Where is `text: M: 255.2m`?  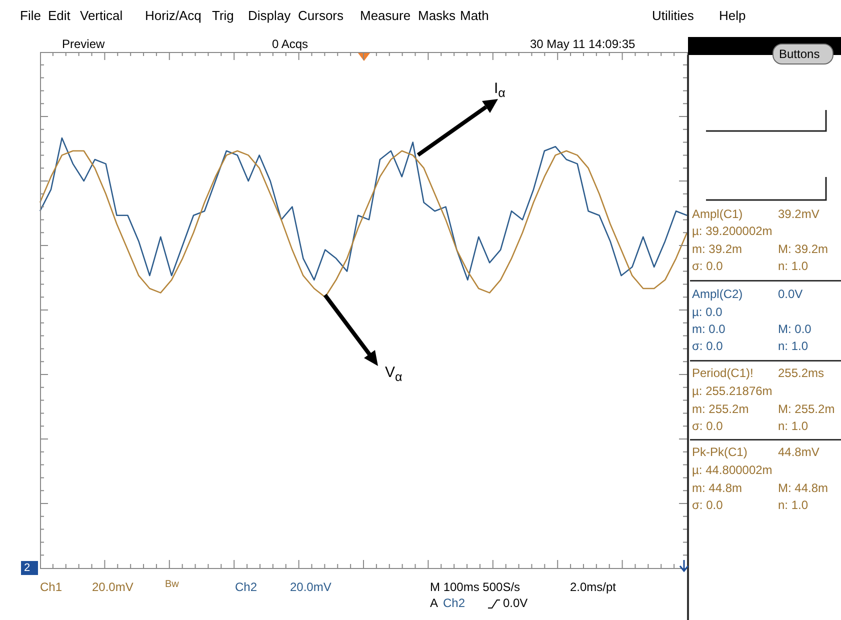
text: M: 255.2m is located at coordinates (806, 409).